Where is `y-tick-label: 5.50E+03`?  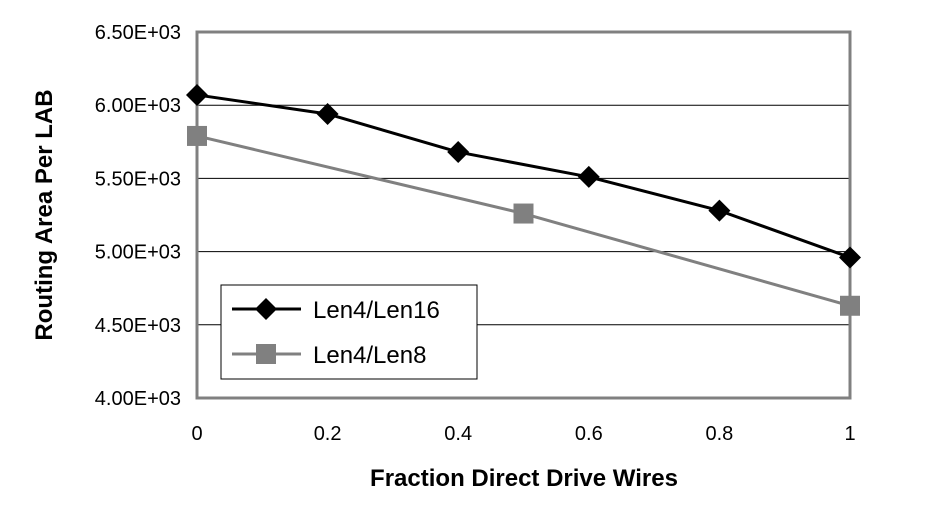 y-tick-label: 5.50E+03 is located at coordinates (138, 179).